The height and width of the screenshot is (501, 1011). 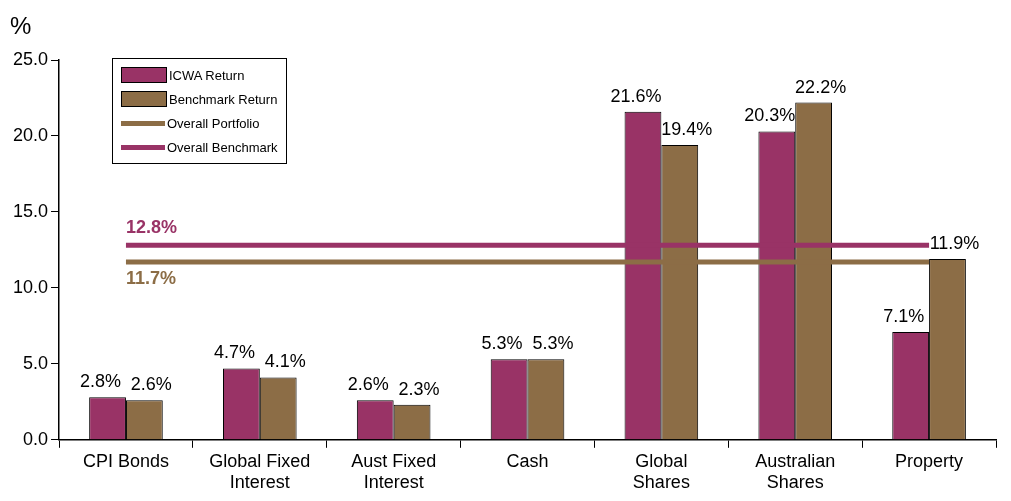 What do you see at coordinates (285, 361) in the screenshot?
I see `data-label: 4.1%` at bounding box center [285, 361].